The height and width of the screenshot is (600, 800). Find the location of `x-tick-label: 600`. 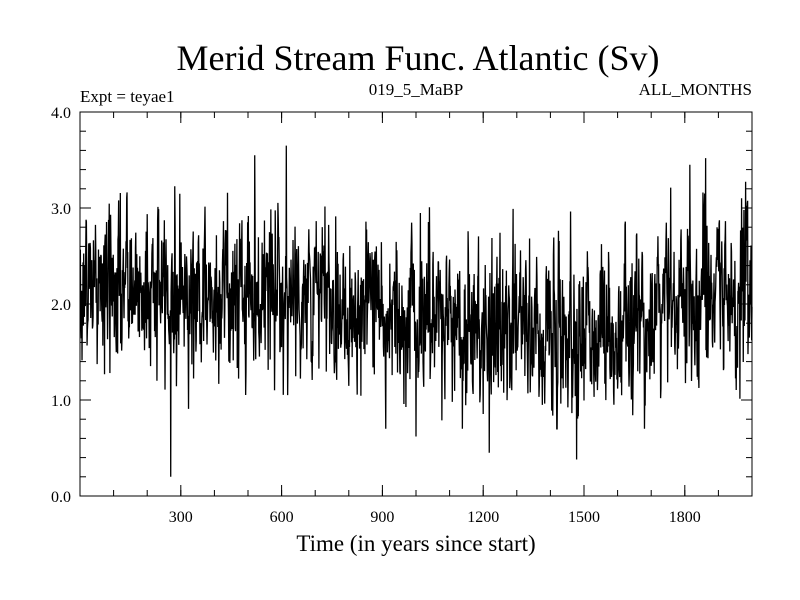

x-tick-label: 600 is located at coordinates (282, 517).